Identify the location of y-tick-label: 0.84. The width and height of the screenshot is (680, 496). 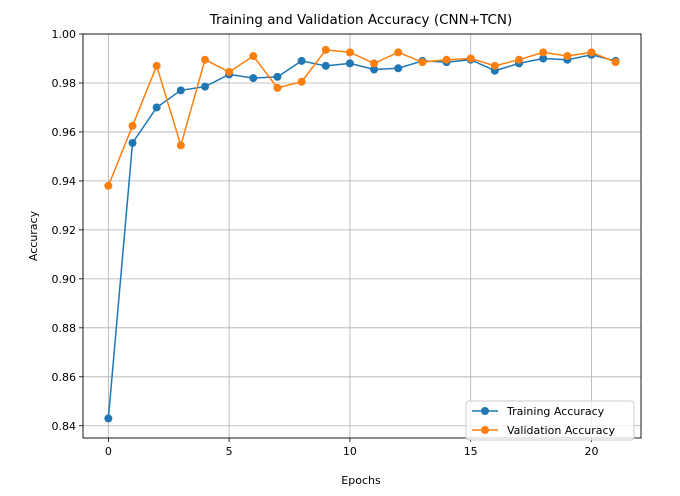
(64, 426).